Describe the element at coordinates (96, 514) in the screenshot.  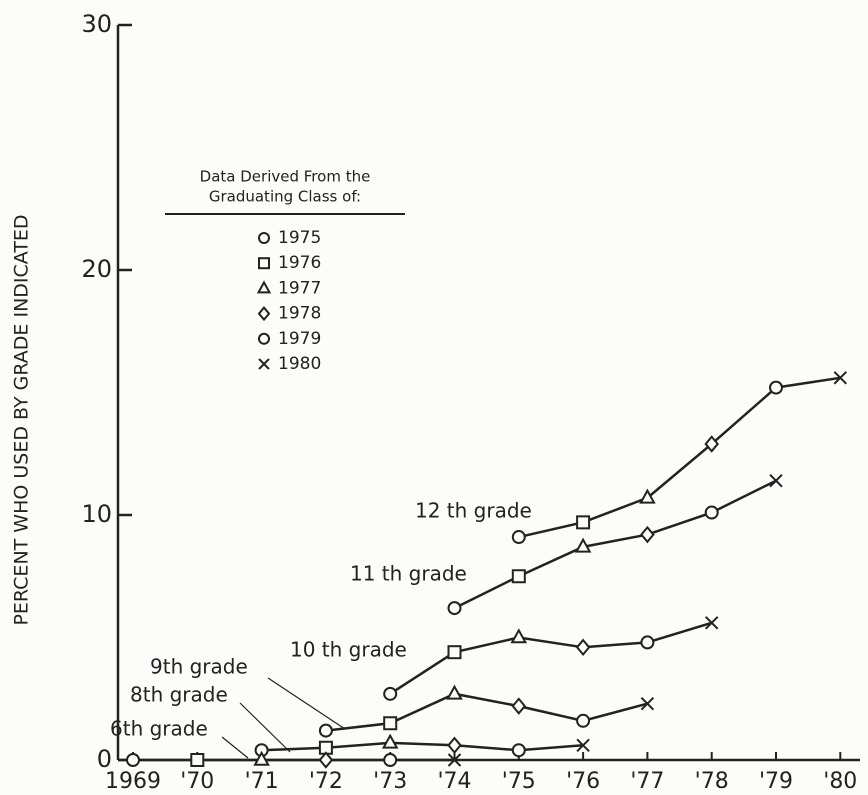
I see `y-tick-label: 10` at that location.